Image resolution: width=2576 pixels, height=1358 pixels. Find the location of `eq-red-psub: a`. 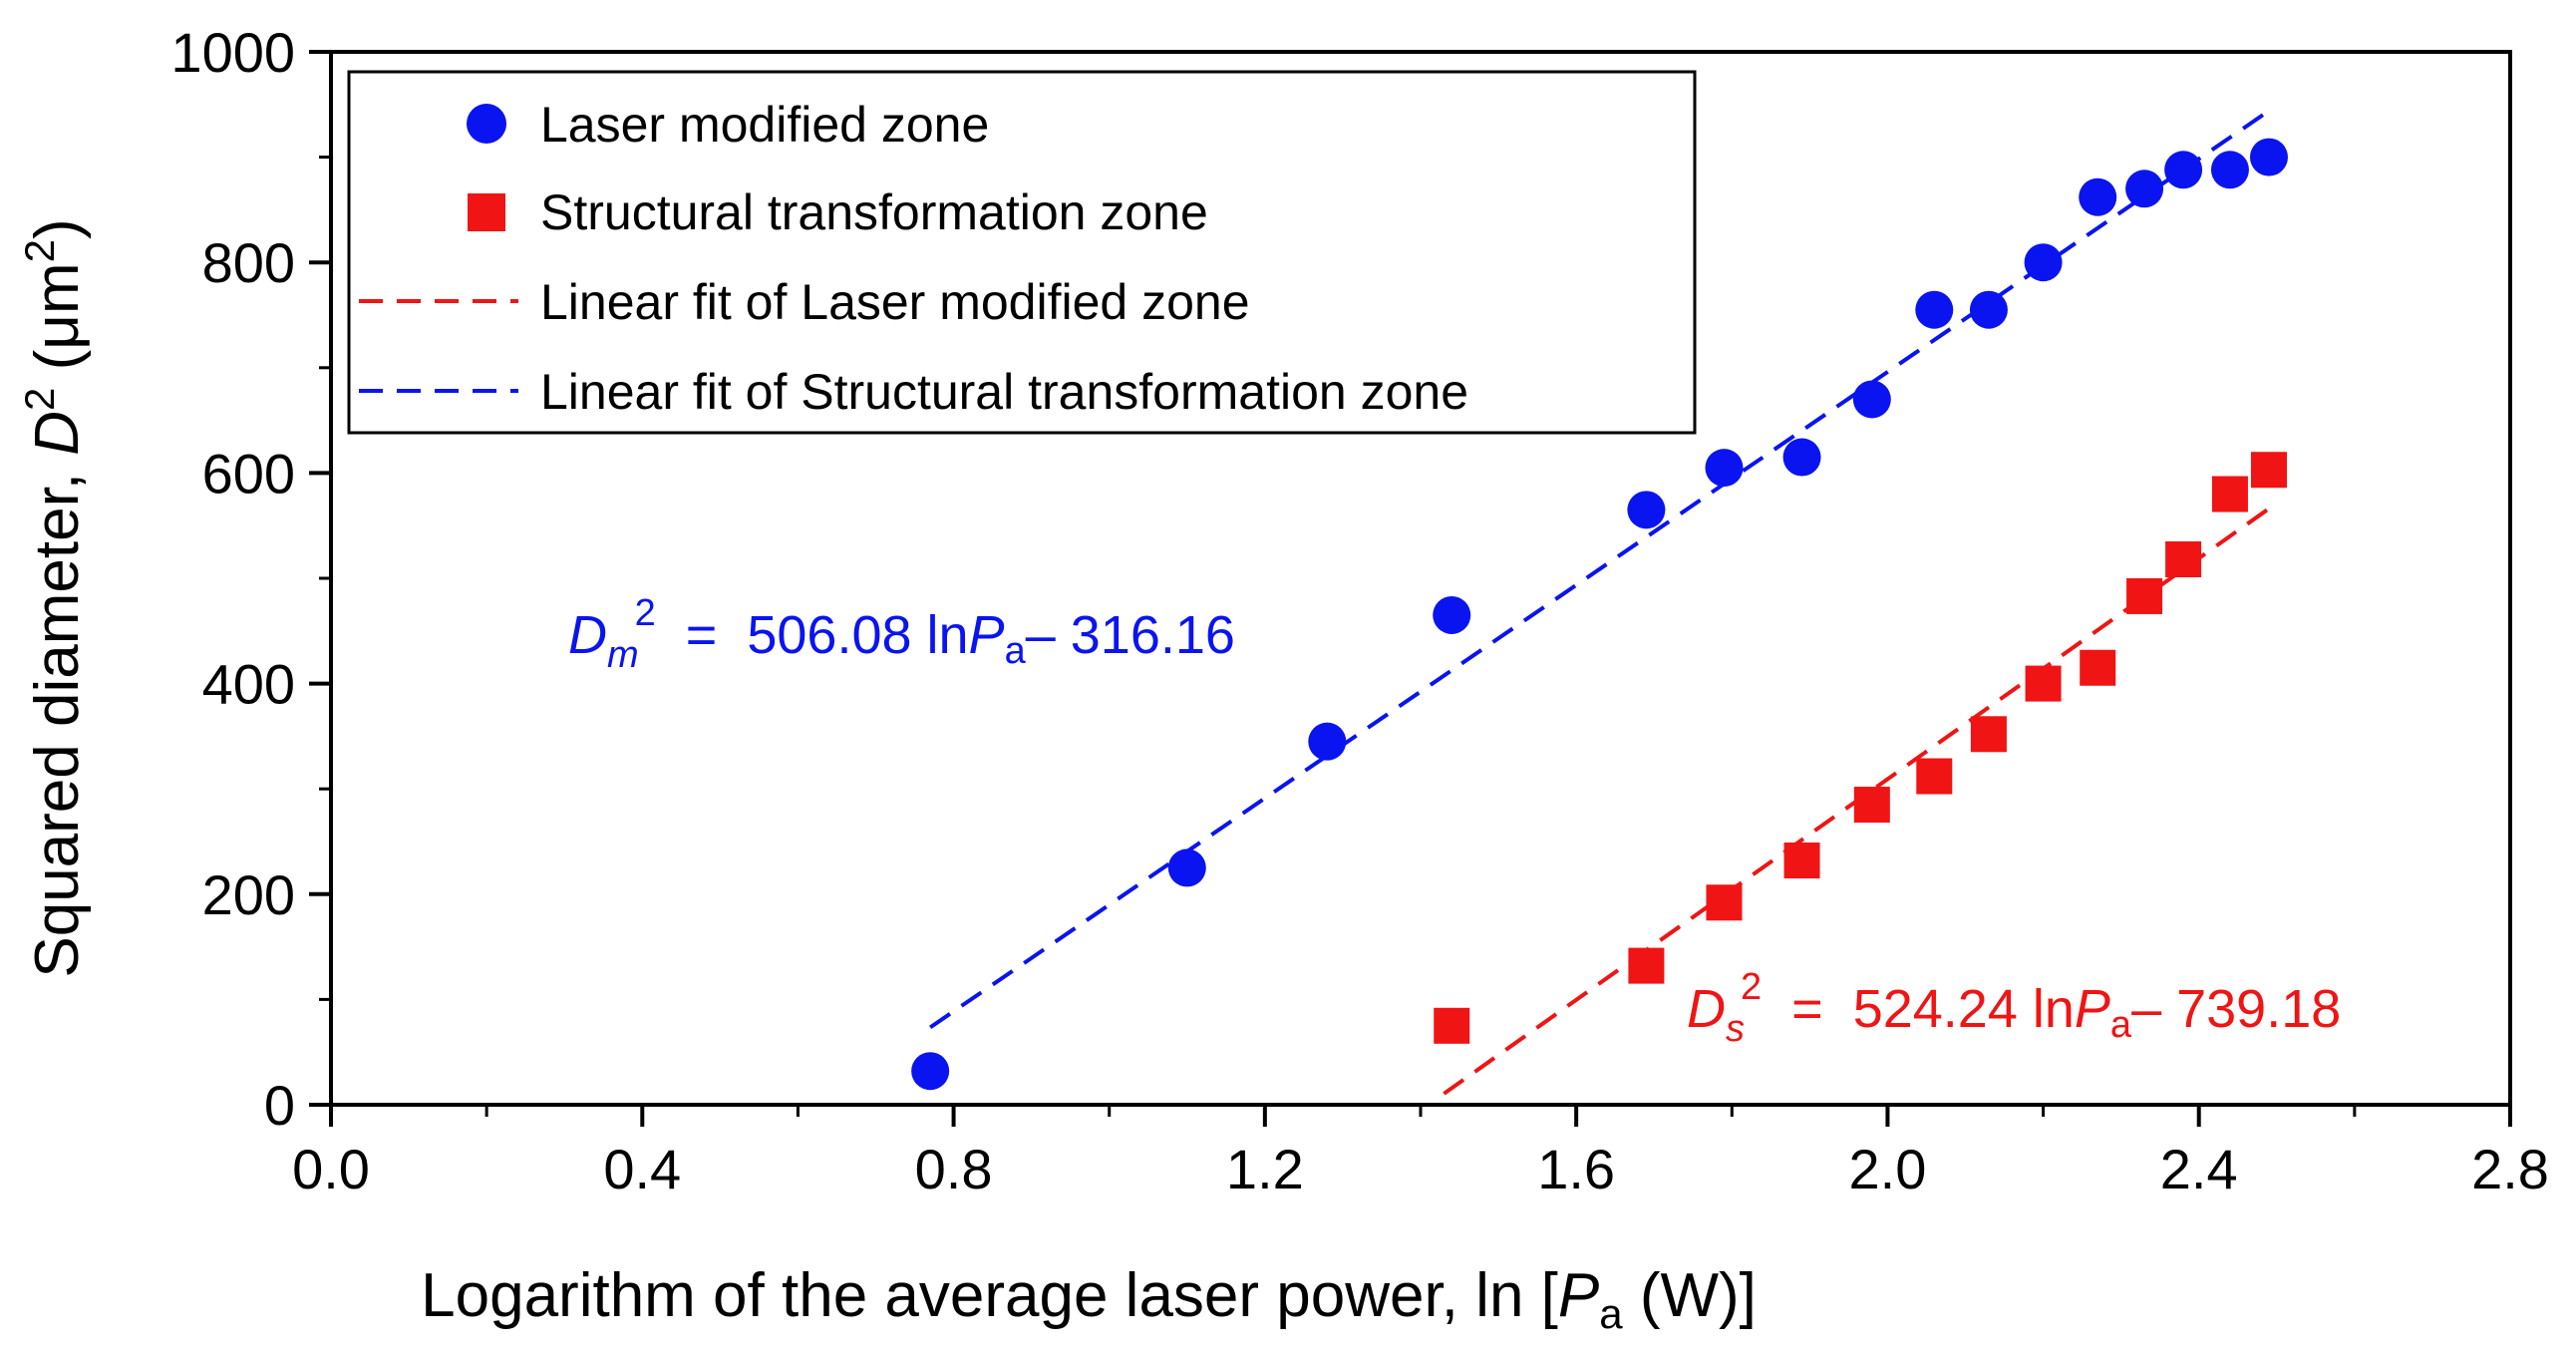

eq-red-psub: a is located at coordinates (2121, 1025).